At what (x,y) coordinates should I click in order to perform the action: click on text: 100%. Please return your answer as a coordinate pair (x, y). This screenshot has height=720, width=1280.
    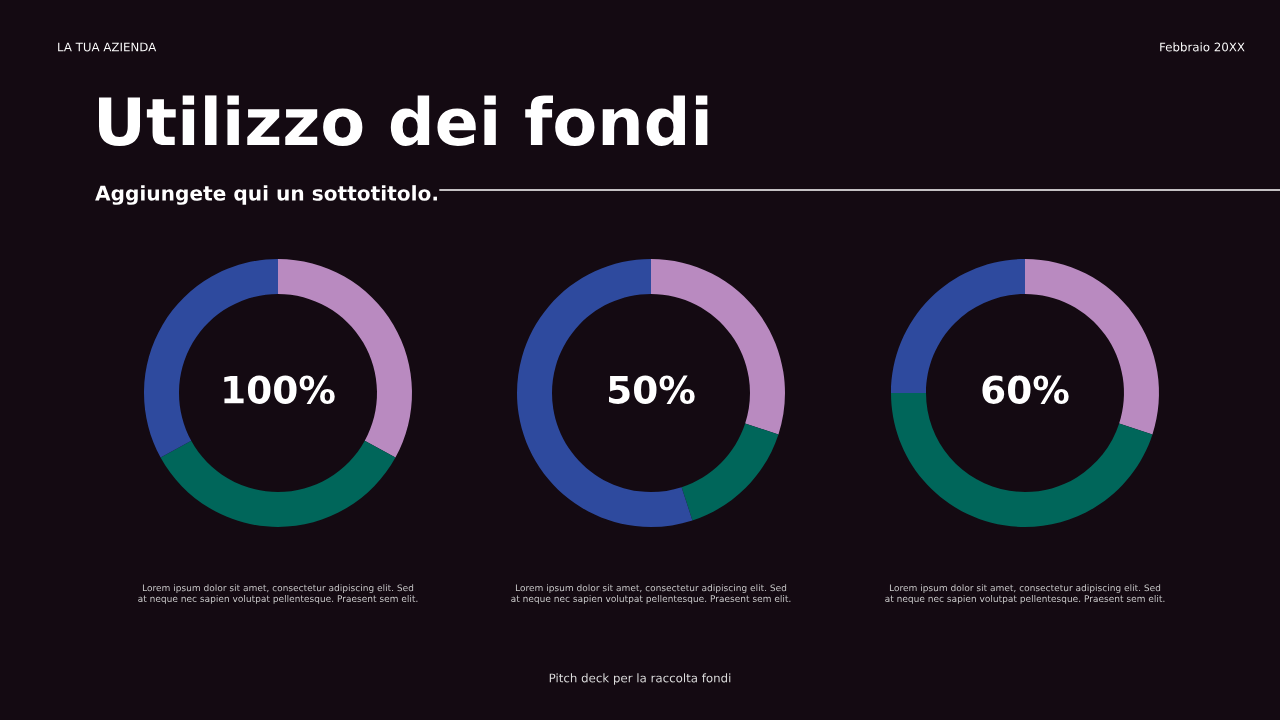
    Looking at the image, I should click on (279, 389).